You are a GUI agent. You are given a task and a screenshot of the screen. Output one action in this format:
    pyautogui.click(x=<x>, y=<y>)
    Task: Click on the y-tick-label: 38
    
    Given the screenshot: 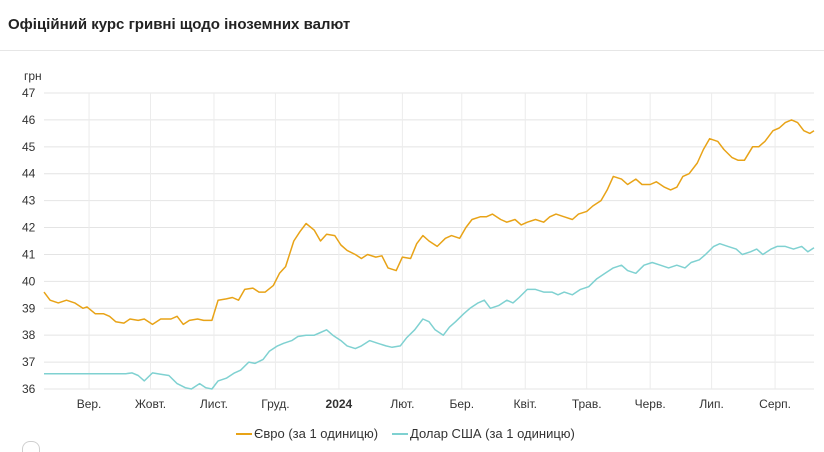 What is the action you would take?
    pyautogui.click(x=29, y=335)
    